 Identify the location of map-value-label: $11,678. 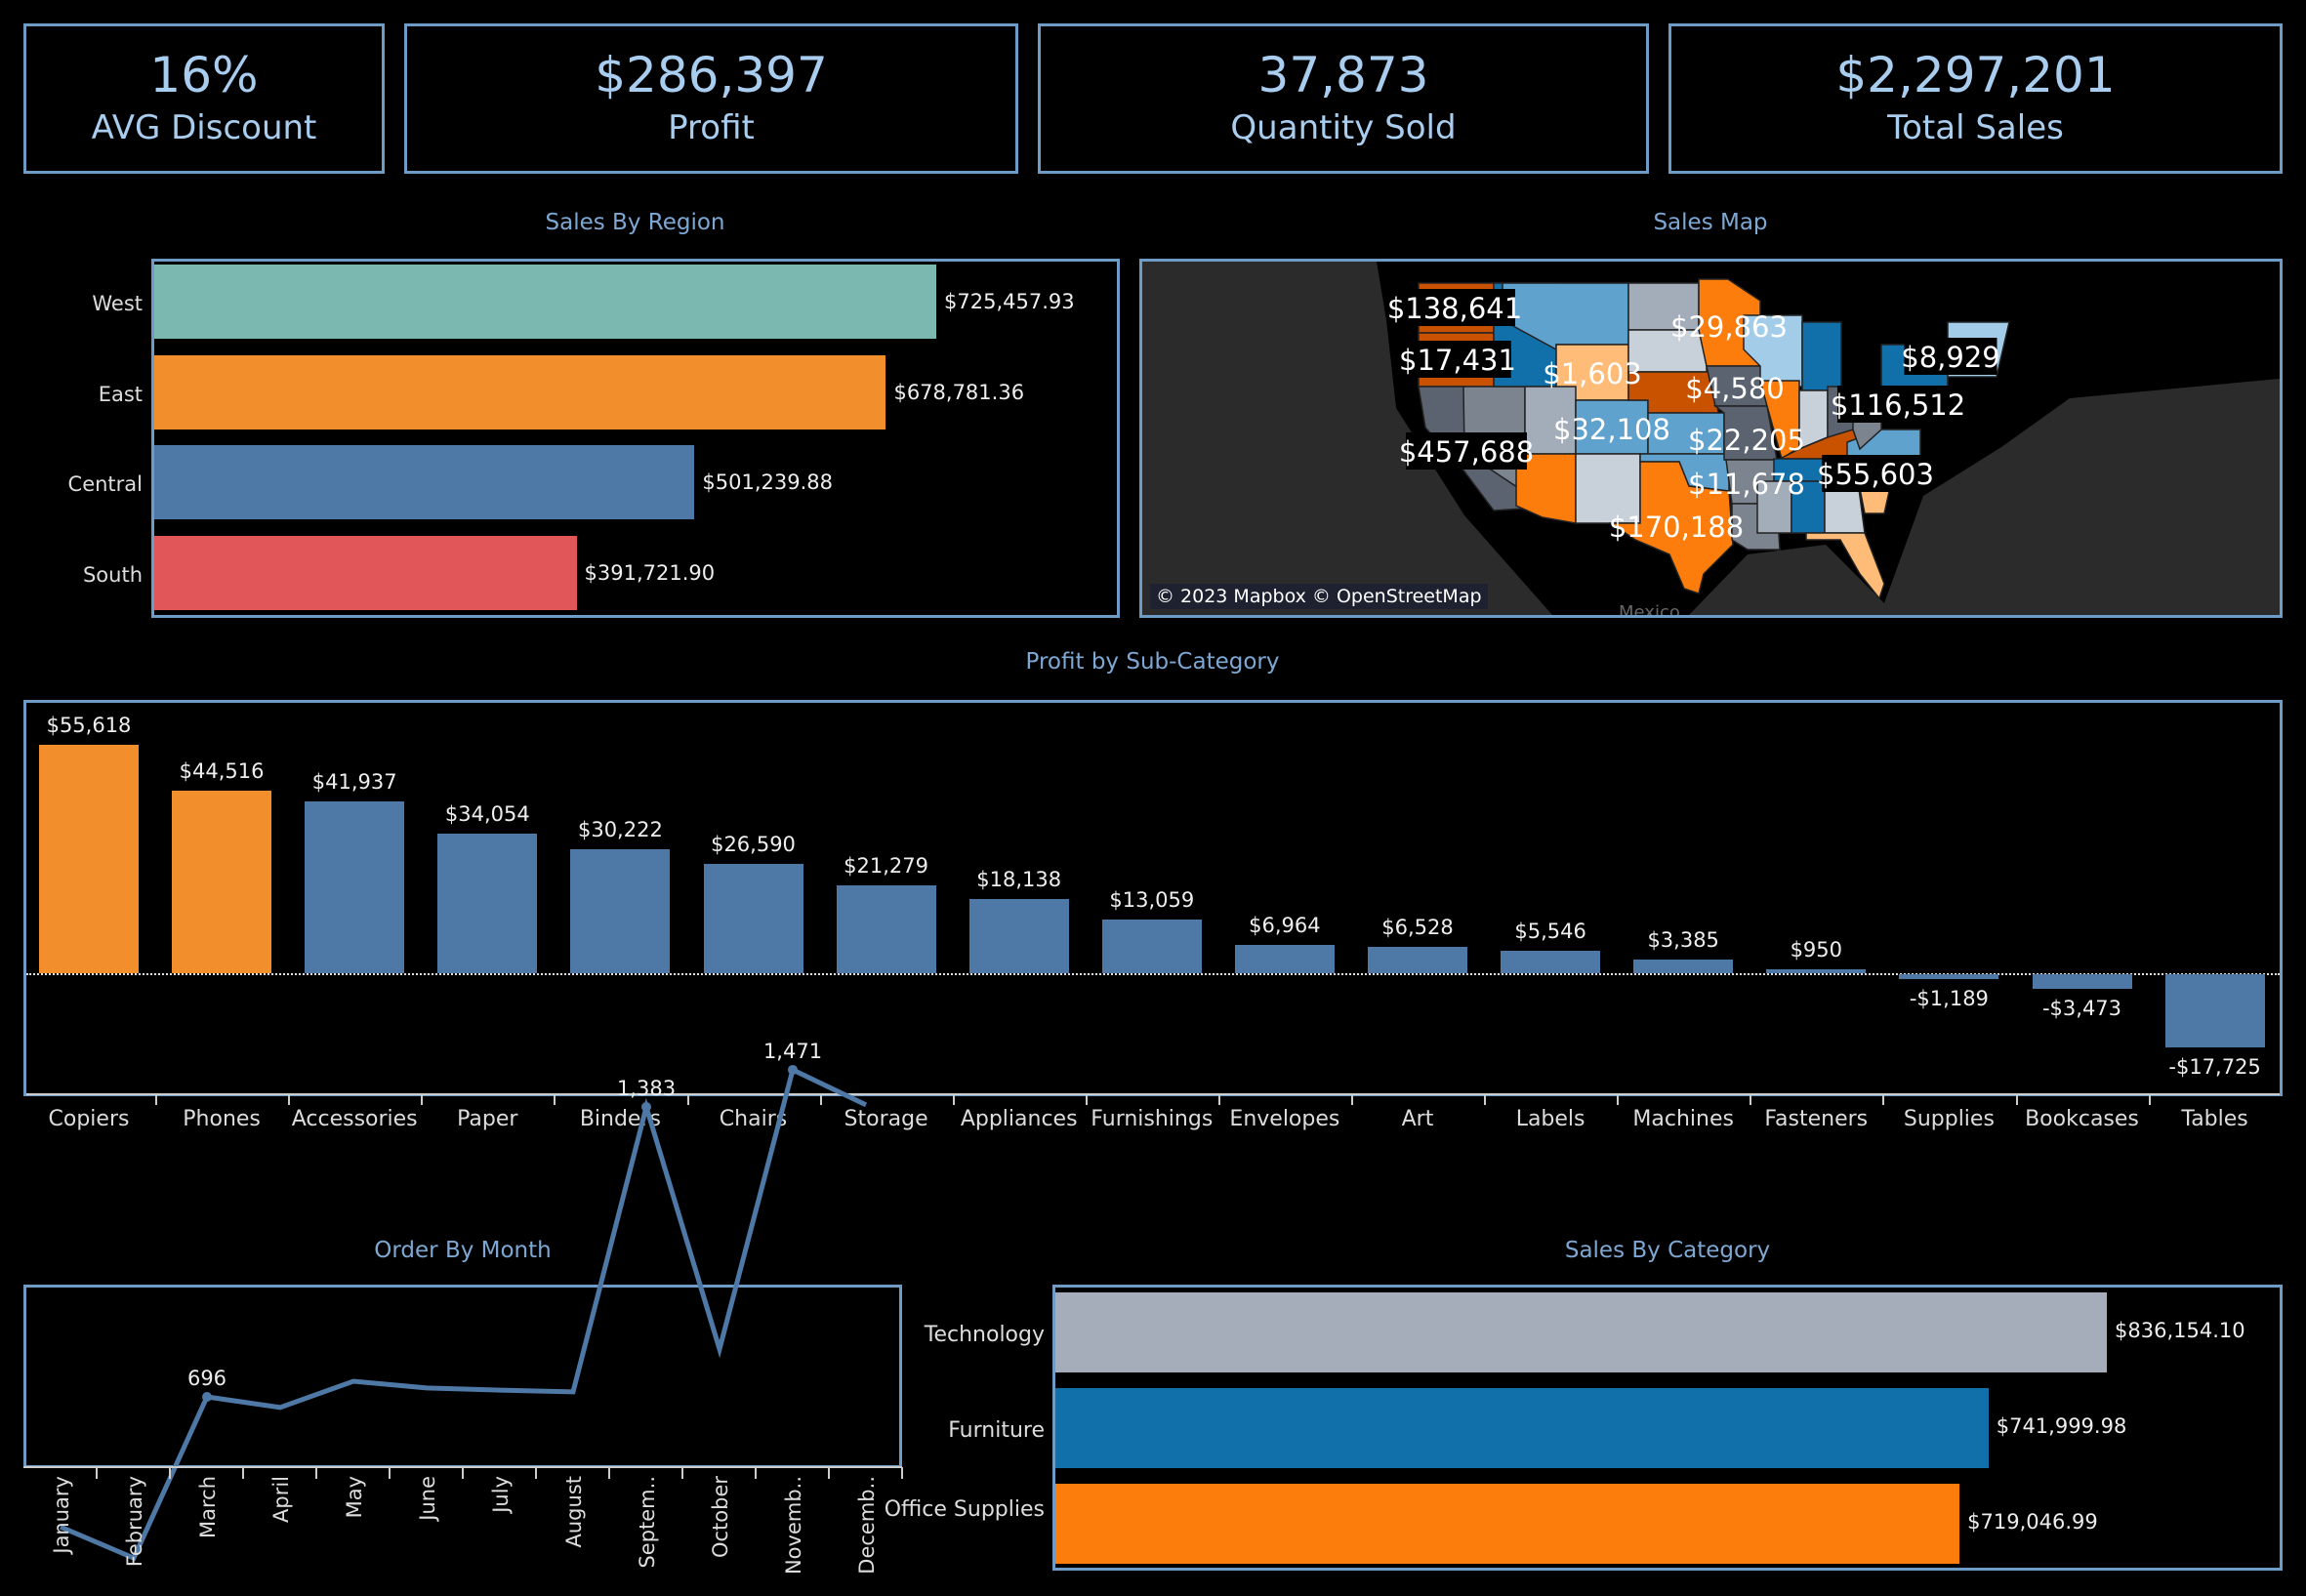
(1746, 484).